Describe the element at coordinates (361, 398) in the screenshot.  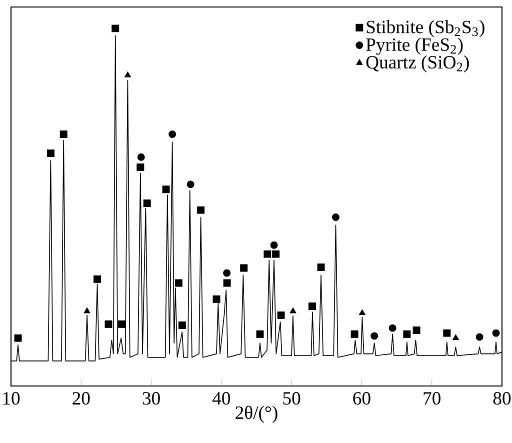
I see `x-tick-label: 60` at that location.